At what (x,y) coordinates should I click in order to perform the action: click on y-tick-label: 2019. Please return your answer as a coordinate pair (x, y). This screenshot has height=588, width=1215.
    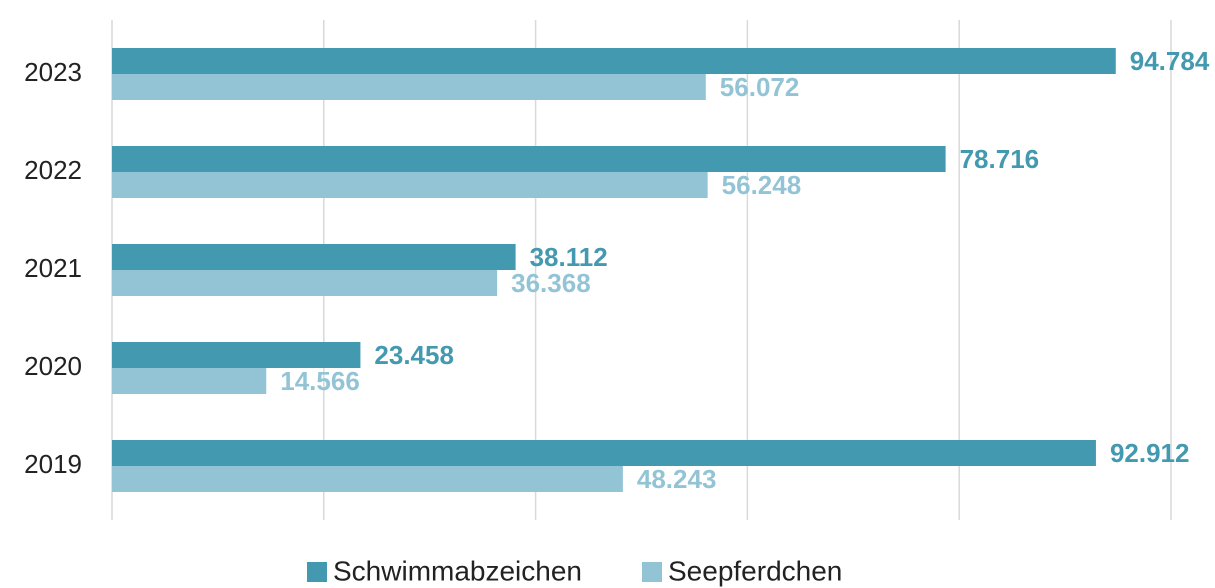
    Looking at the image, I should click on (53, 464).